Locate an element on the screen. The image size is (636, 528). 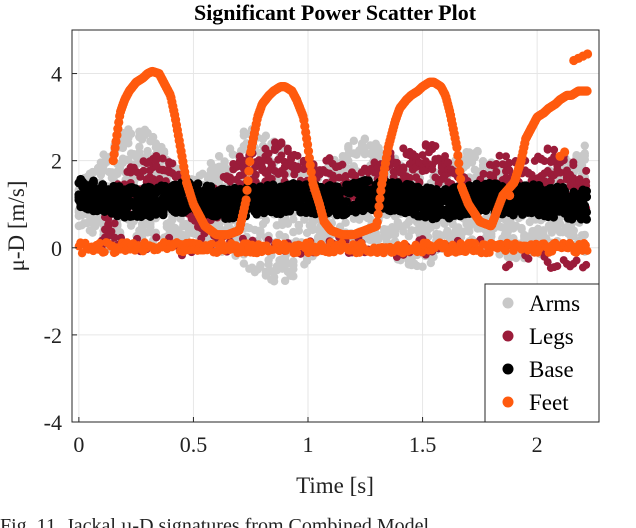
legend-marker-legs is located at coordinates (508, 336).